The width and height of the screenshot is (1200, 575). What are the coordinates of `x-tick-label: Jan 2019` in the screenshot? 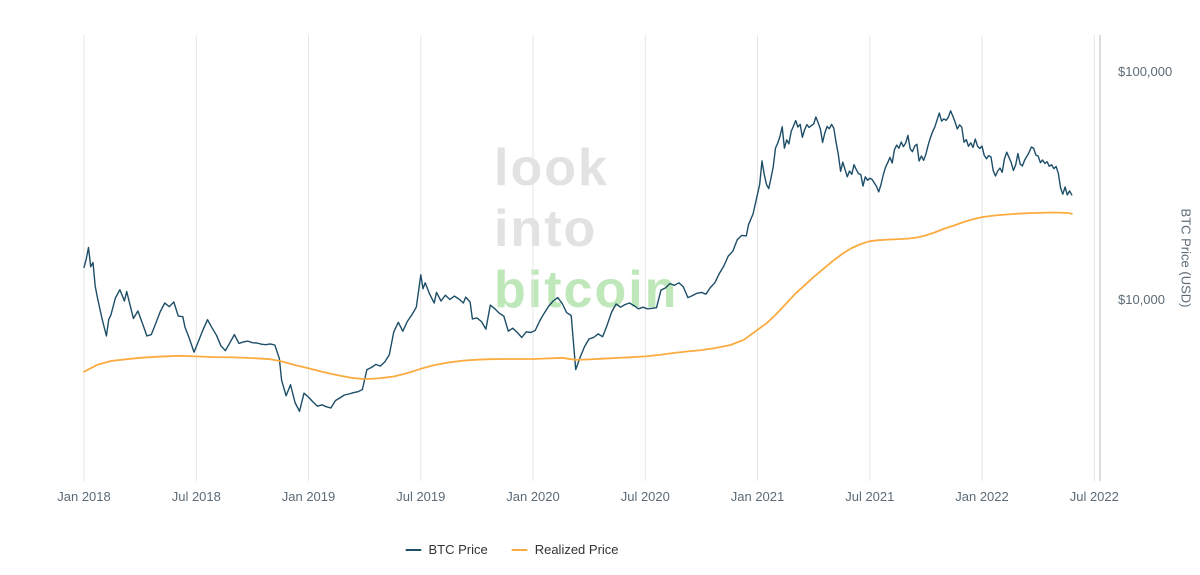 It's located at (309, 496).